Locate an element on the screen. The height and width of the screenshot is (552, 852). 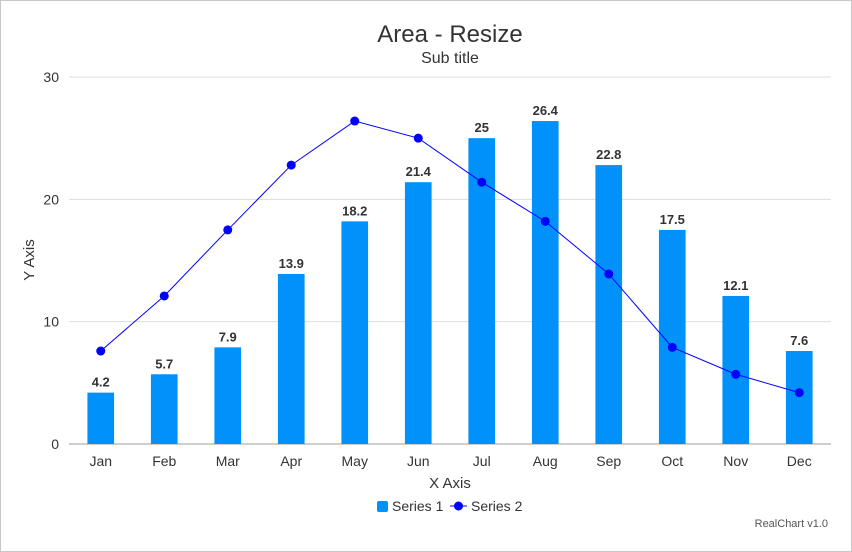
x-tick-label: Jun is located at coordinates (418, 461).